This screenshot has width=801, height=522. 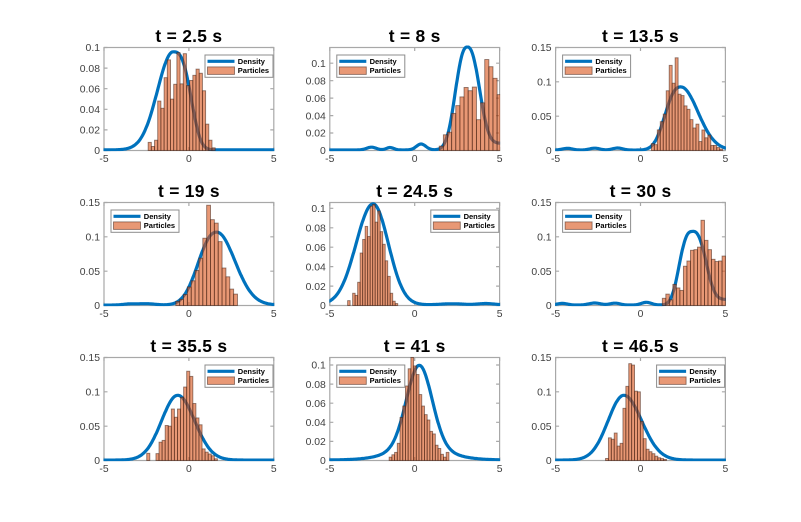 What do you see at coordinates (415, 346) in the screenshot?
I see `svg-text: t = 41 s` at bounding box center [415, 346].